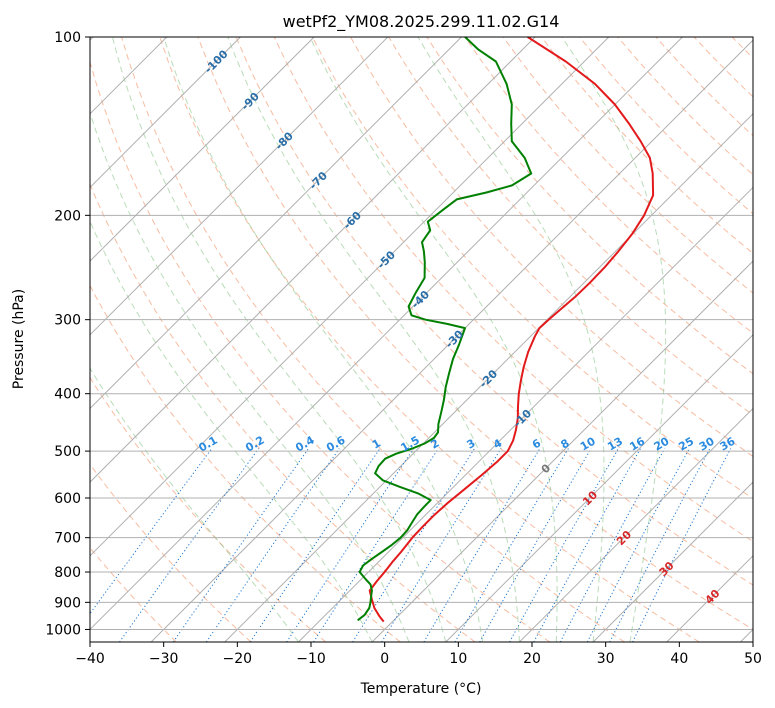 This screenshot has width=775, height=708. I want to click on x-tick-label: 0, so click(384, 659).